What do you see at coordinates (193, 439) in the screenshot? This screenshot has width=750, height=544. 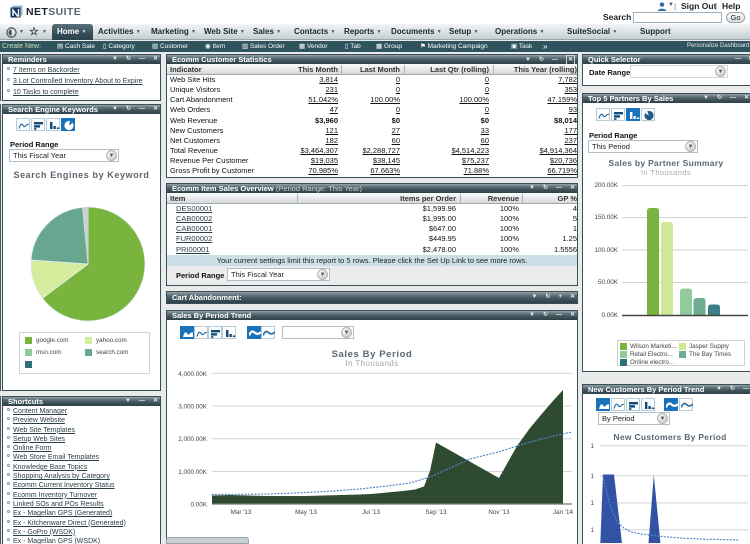 I see `svg-text: 2,000.00K` at bounding box center [193, 439].